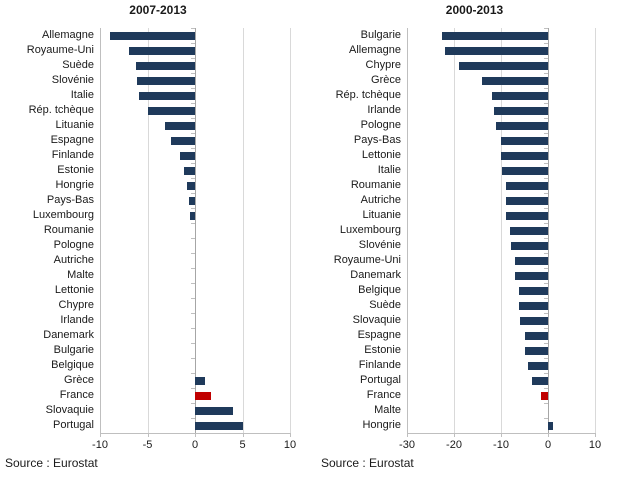 The height and width of the screenshot is (491, 633). What do you see at coordinates (515, 80) in the screenshot?
I see `bar-gr-ce` at bounding box center [515, 80].